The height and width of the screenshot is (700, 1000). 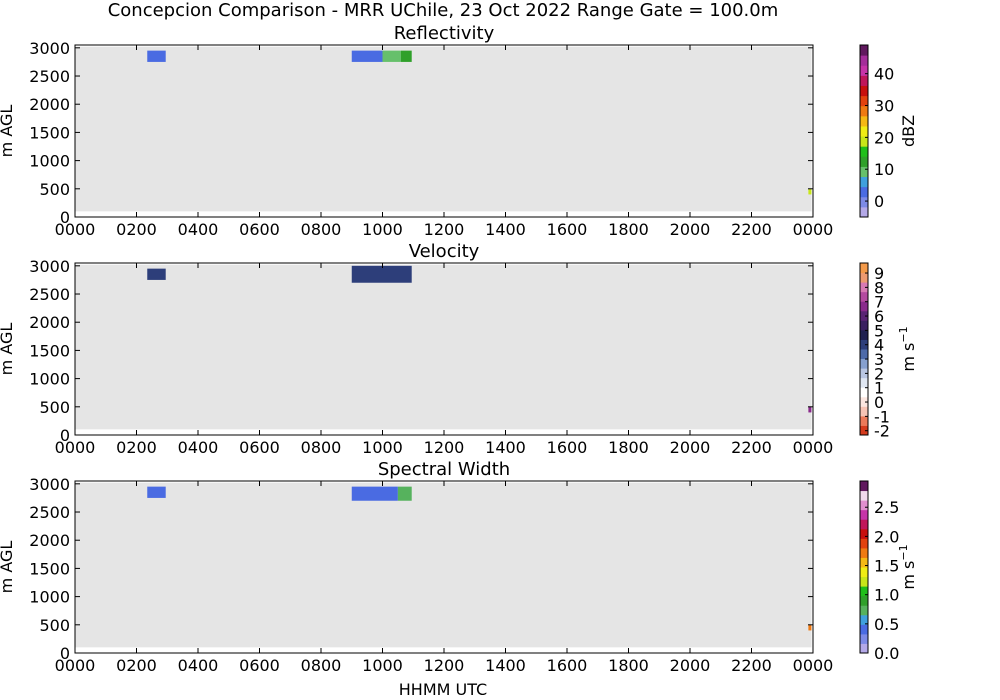 What do you see at coordinates (879, 345) in the screenshot?
I see `colorbar-tick-label: 4` at bounding box center [879, 345].